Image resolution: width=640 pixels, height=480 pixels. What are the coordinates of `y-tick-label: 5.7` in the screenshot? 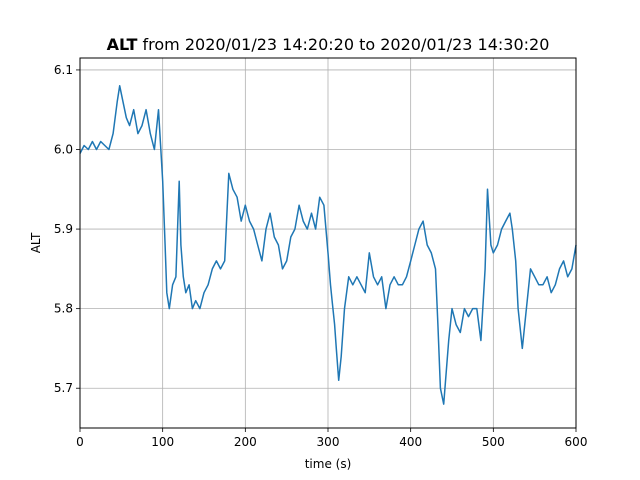 It's located at (63, 388).